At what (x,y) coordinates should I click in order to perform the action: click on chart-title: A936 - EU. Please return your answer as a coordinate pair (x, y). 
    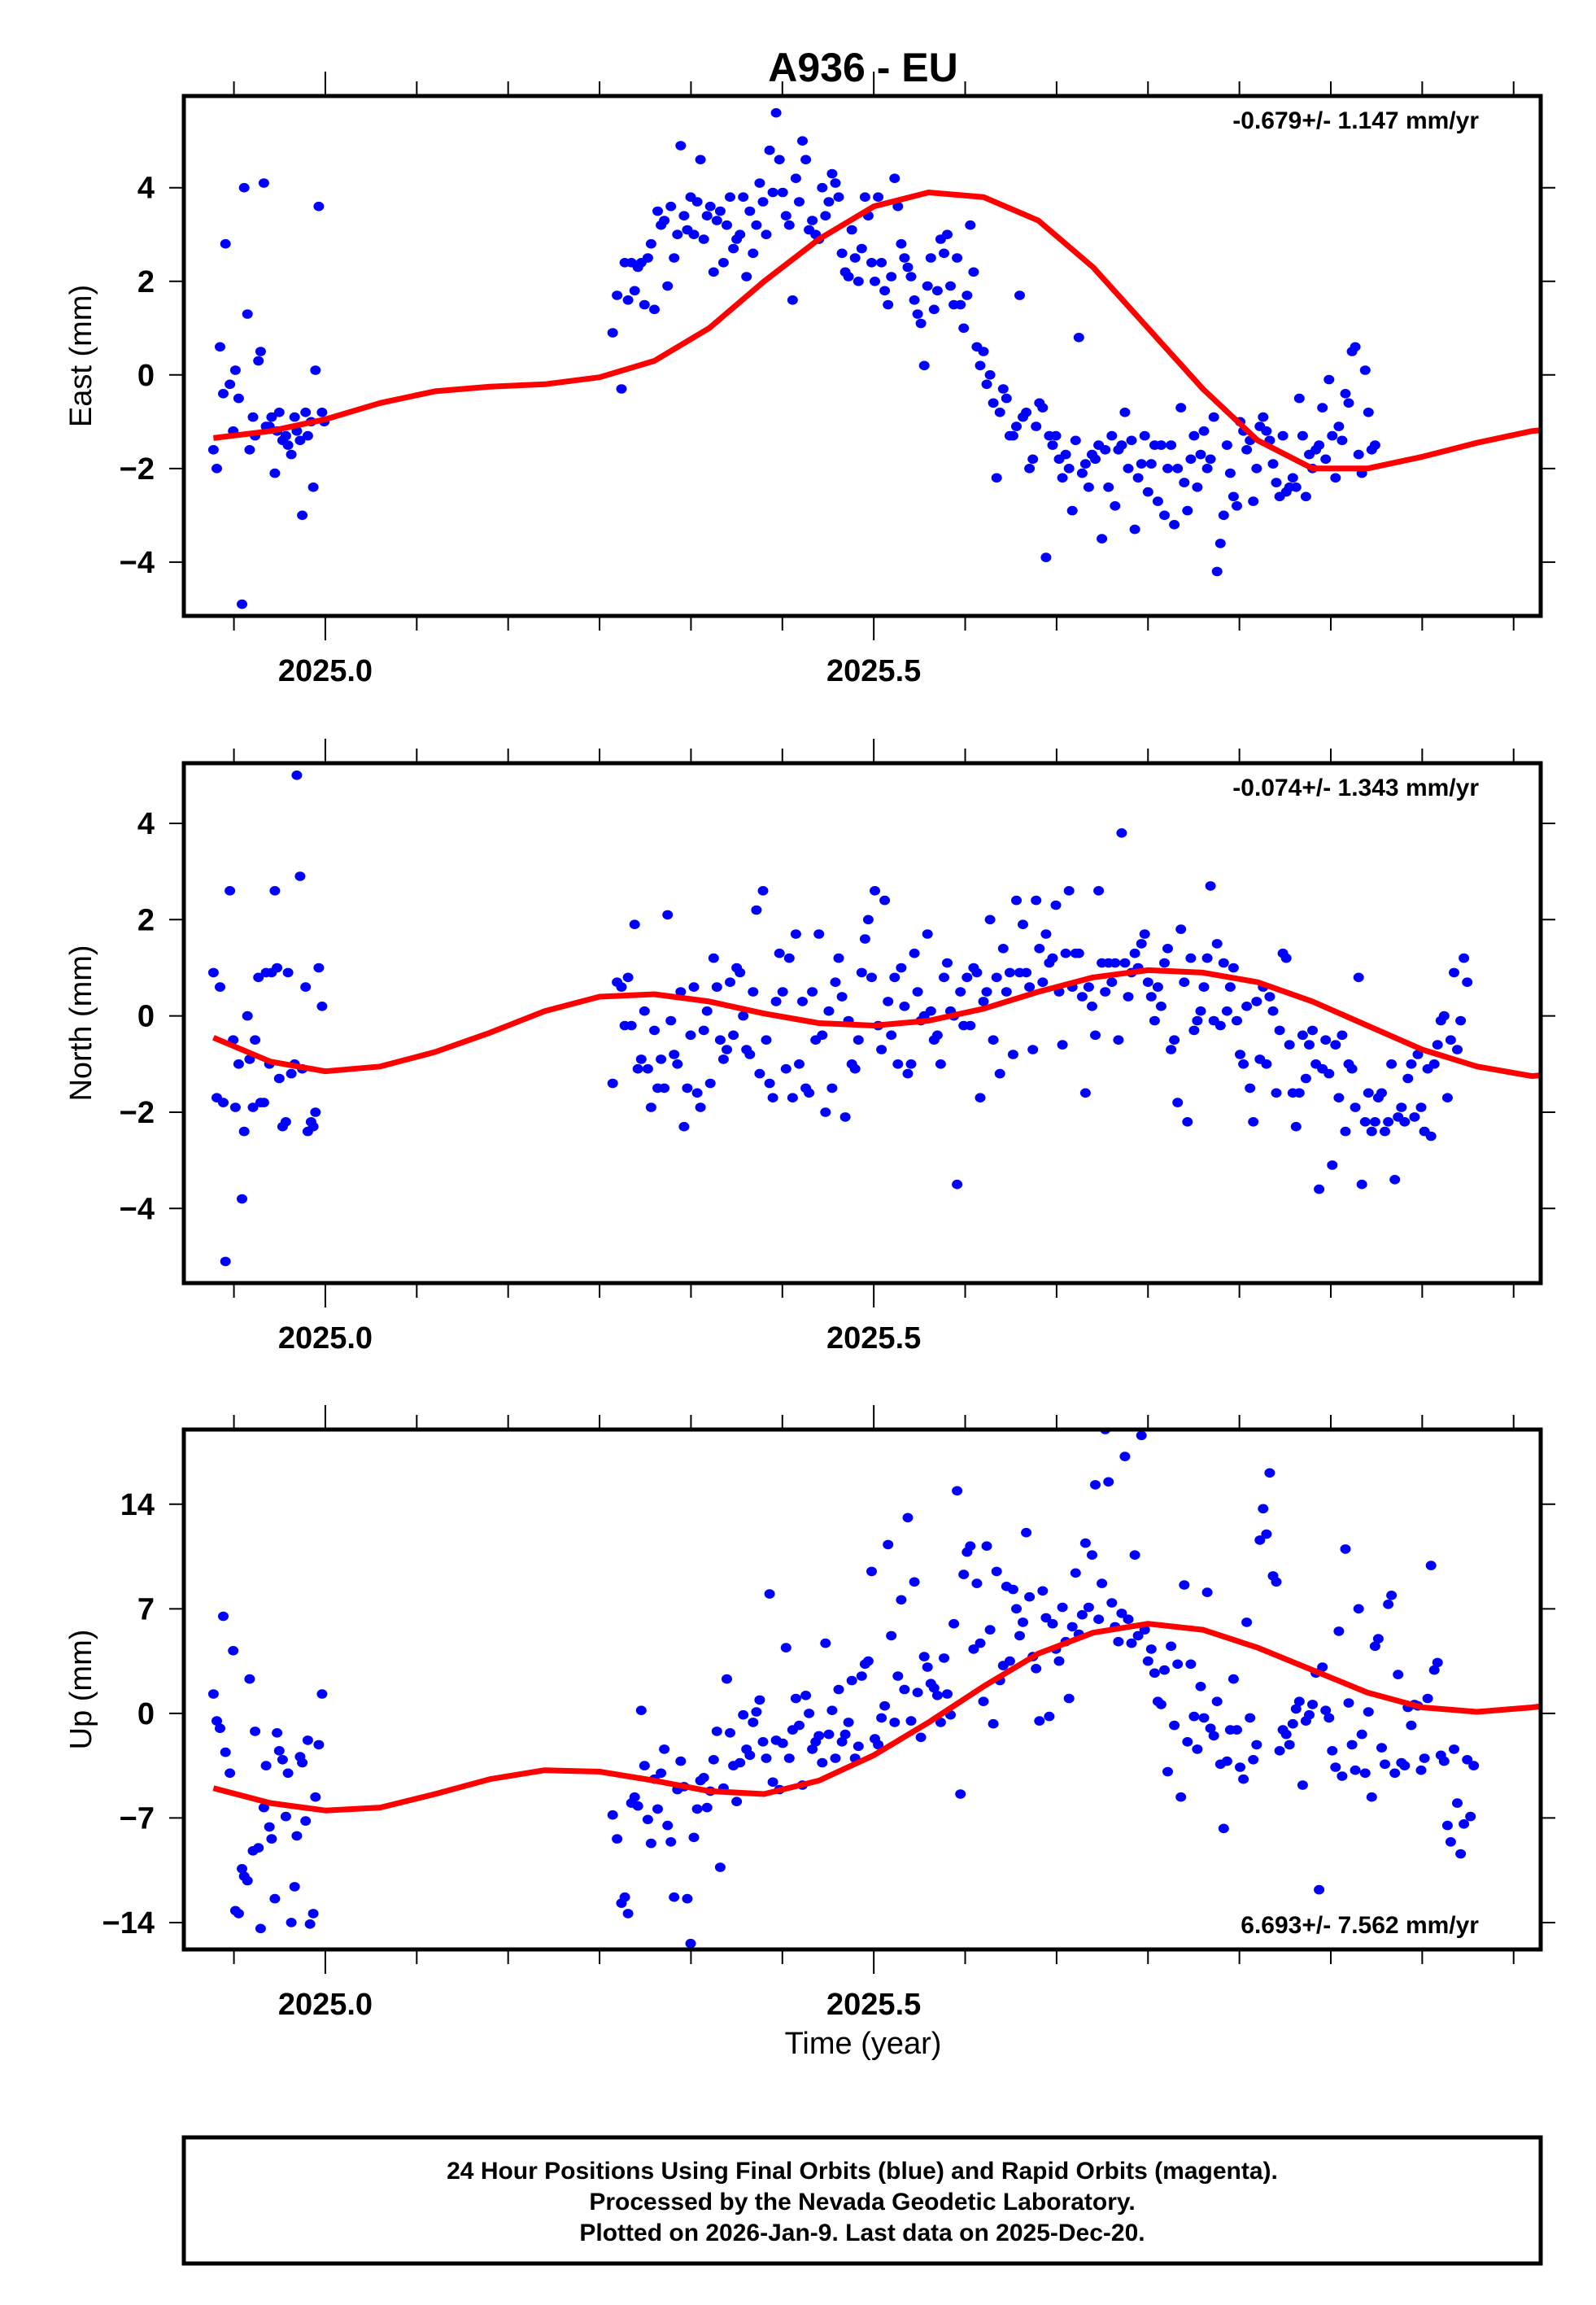
    Looking at the image, I should click on (862, 67).